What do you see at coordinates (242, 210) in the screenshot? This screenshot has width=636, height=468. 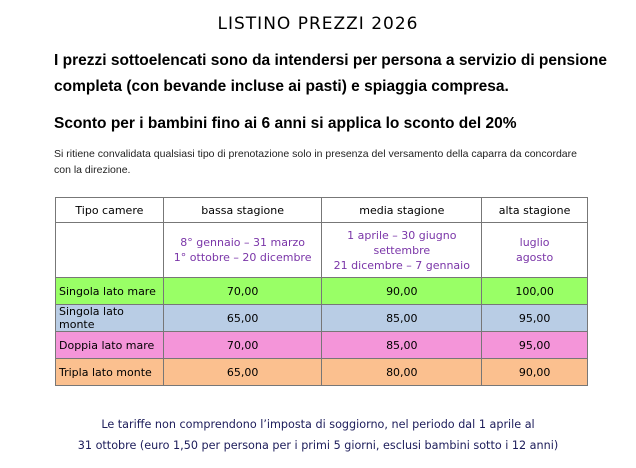 I see `header-low-season: bassa stagione` at bounding box center [242, 210].